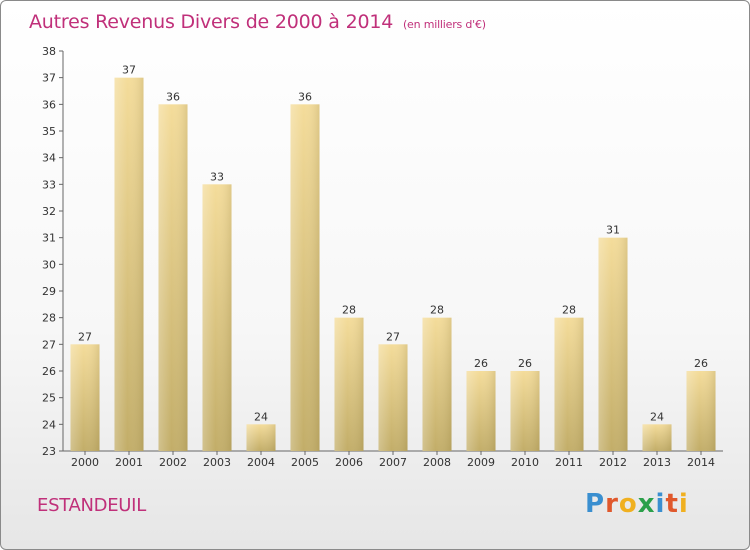  Describe the element at coordinates (525, 462) in the screenshot. I see `x-tick-label: 2010` at that location.